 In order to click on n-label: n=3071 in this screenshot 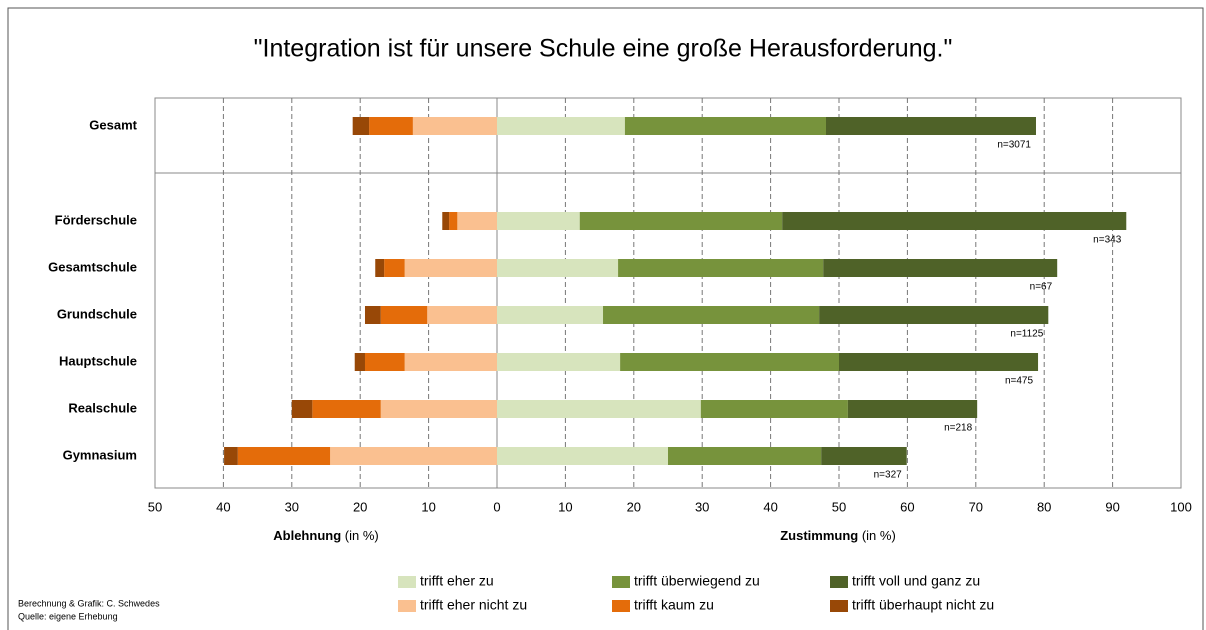, I will do `click(1014, 145)`.